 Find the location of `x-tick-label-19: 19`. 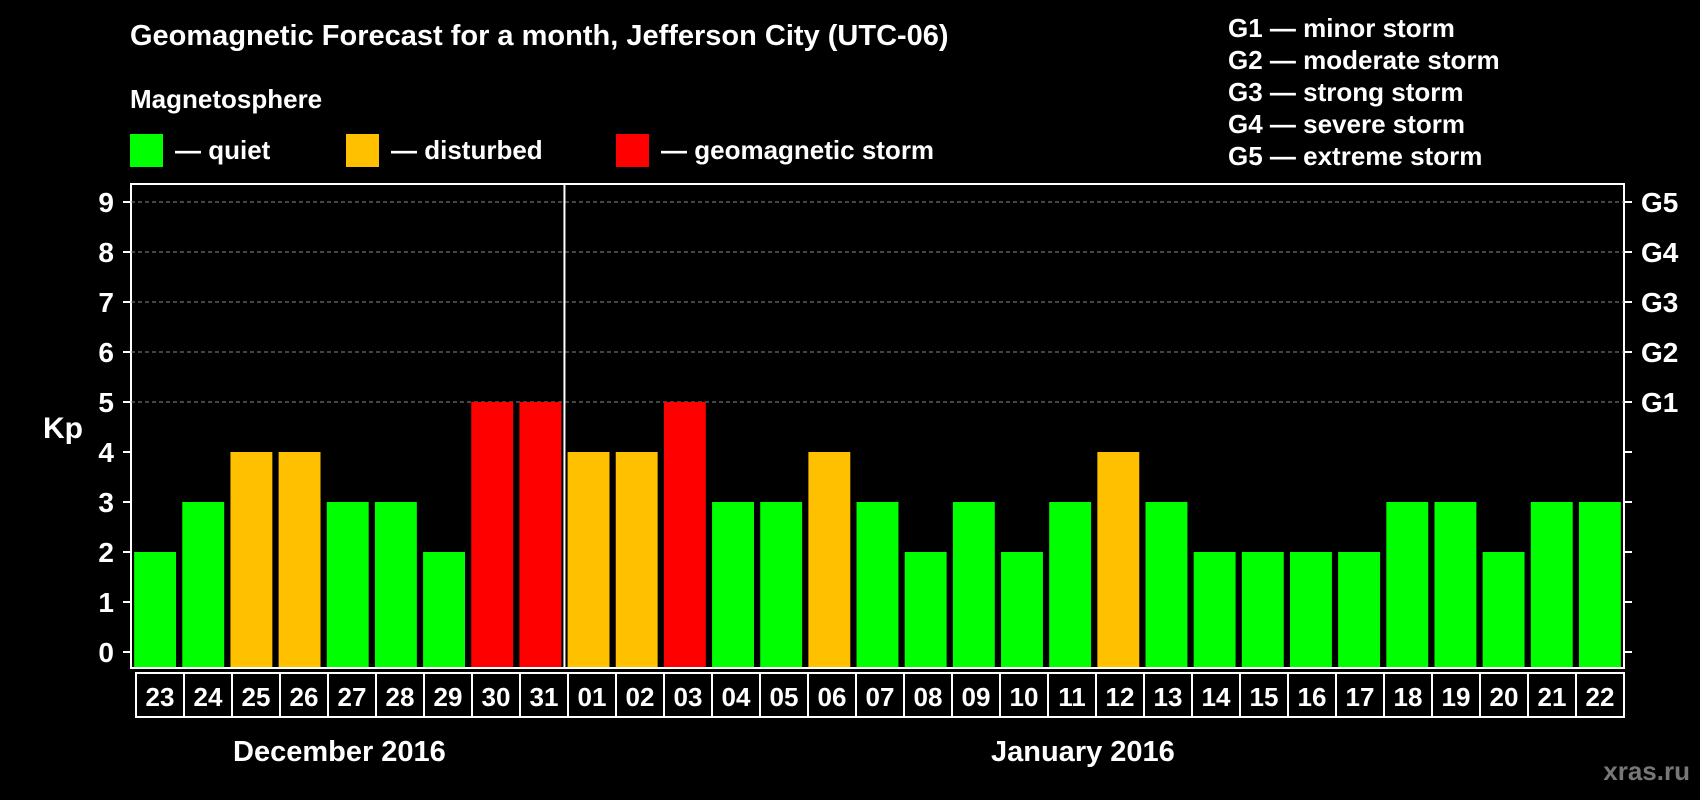

x-tick-label-19: 19 is located at coordinates (1456, 697).